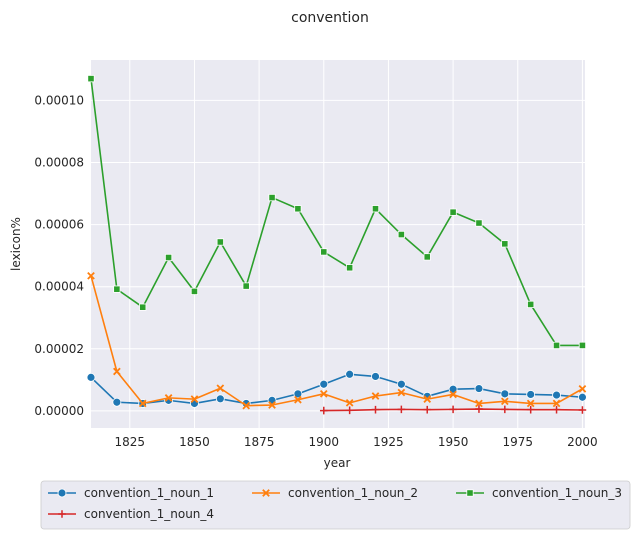 This screenshot has height=537, width=644. I want to click on chart-title: convention, so click(330, 18).